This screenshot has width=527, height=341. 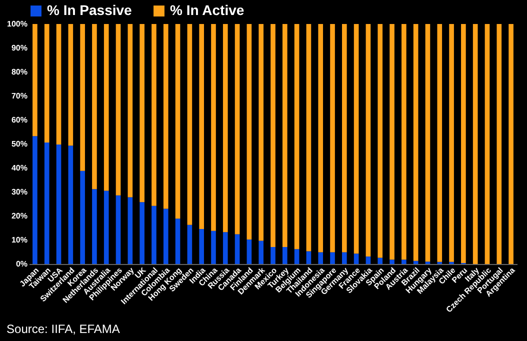 What do you see at coordinates (22, 264) in the screenshot?
I see `y-tick-label: 0%` at bounding box center [22, 264].